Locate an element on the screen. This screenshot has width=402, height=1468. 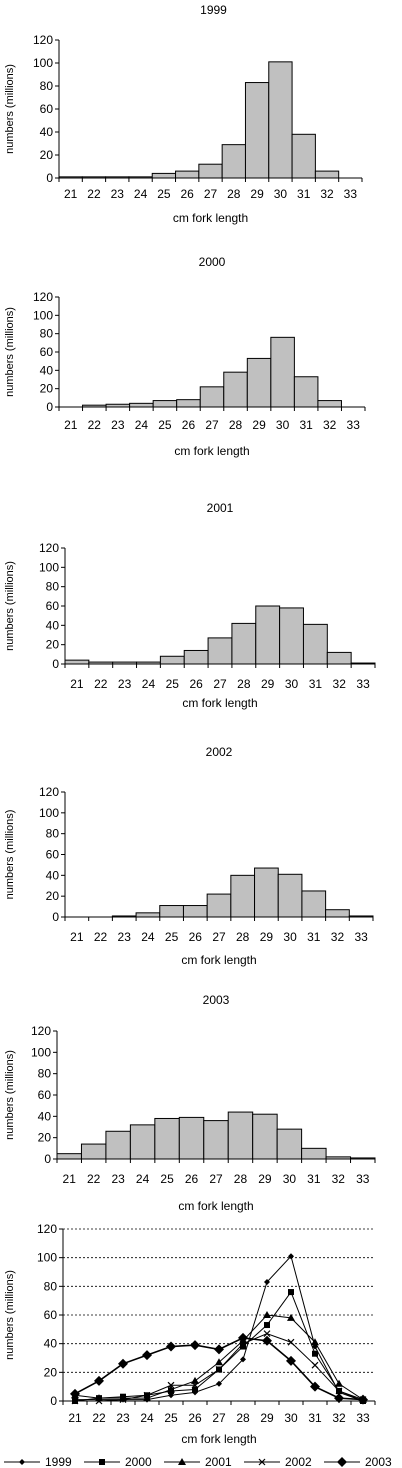
y-axis-label: numbers (millions) is located at coordinates (10, 1095).